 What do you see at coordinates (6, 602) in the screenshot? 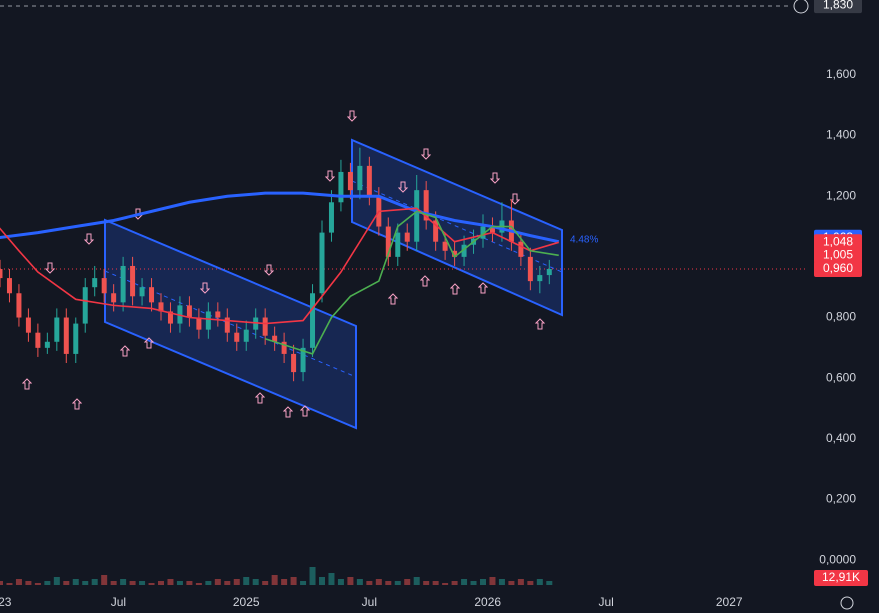
I see `x-tick-label: 23` at bounding box center [6, 602].